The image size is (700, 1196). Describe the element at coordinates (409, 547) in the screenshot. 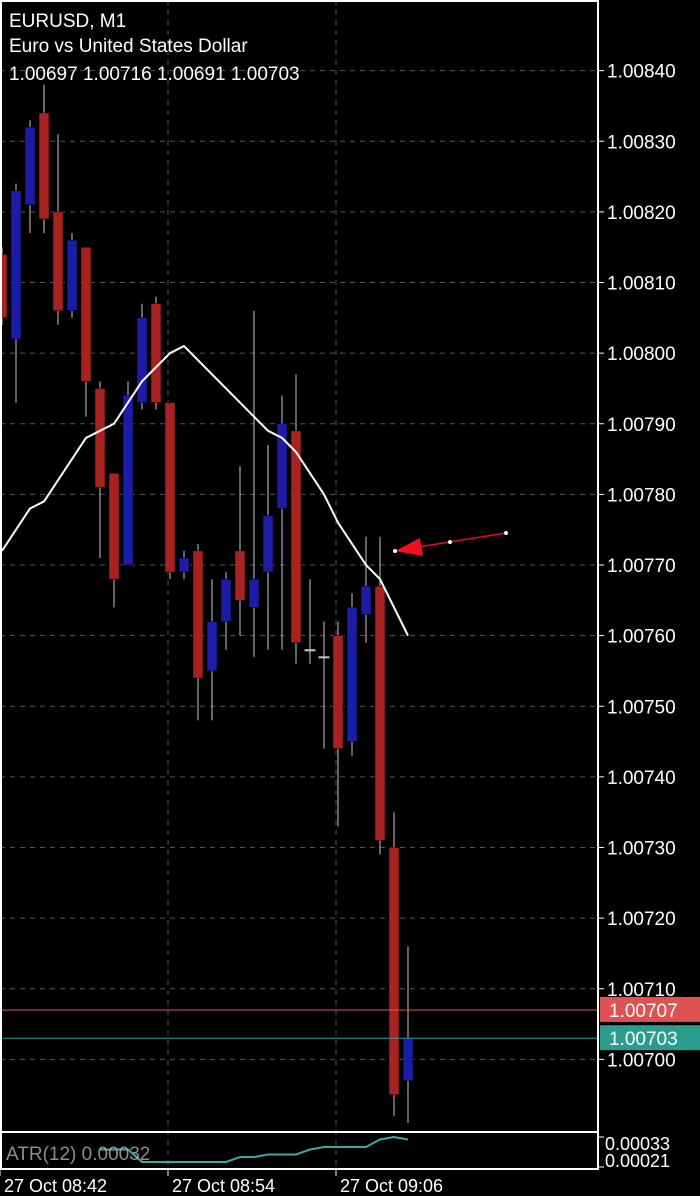

I see `arrow-head` at that location.